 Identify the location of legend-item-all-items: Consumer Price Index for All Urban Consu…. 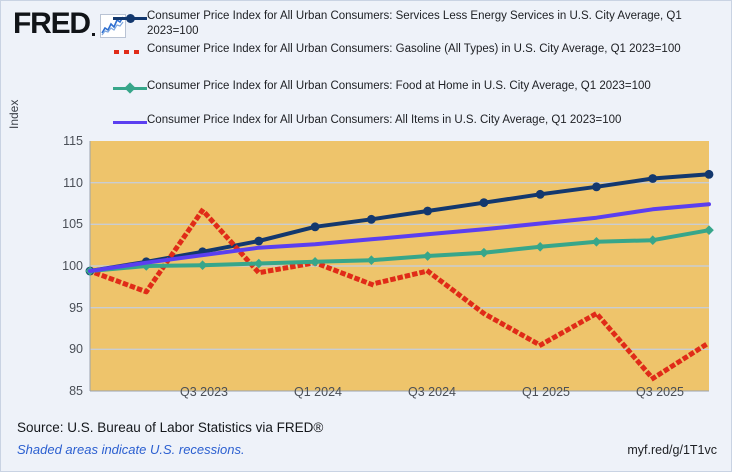
(367, 121).